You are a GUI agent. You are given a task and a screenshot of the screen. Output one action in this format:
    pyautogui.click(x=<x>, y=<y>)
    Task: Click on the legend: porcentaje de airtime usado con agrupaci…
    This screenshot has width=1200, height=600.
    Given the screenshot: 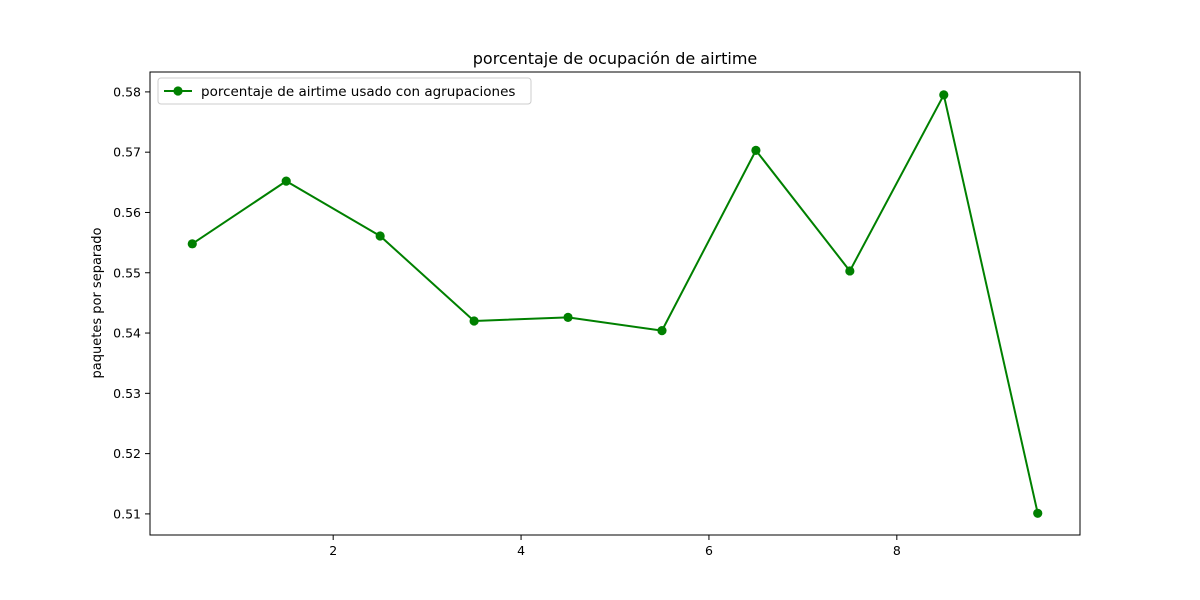 What is the action you would take?
    pyautogui.click(x=344, y=91)
    